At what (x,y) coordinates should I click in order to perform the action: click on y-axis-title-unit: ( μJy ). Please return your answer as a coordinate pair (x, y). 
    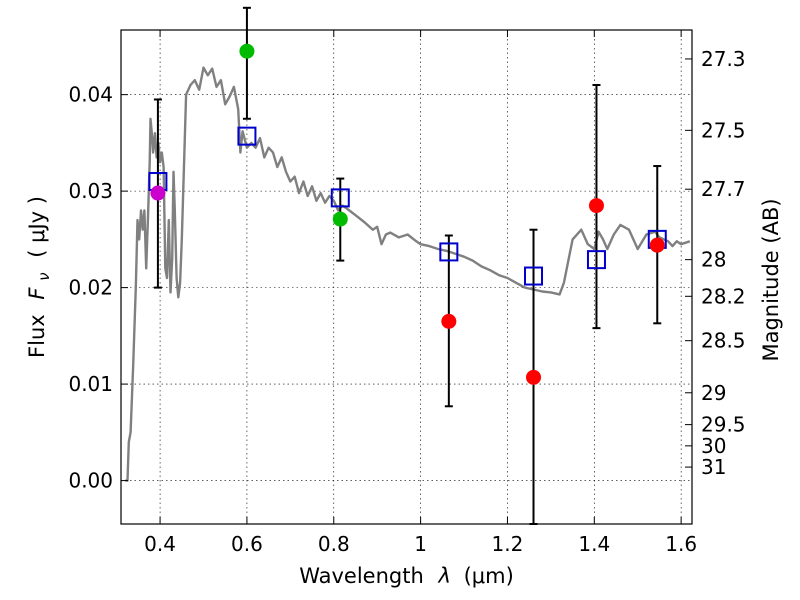
    Looking at the image, I should click on (37, 227).